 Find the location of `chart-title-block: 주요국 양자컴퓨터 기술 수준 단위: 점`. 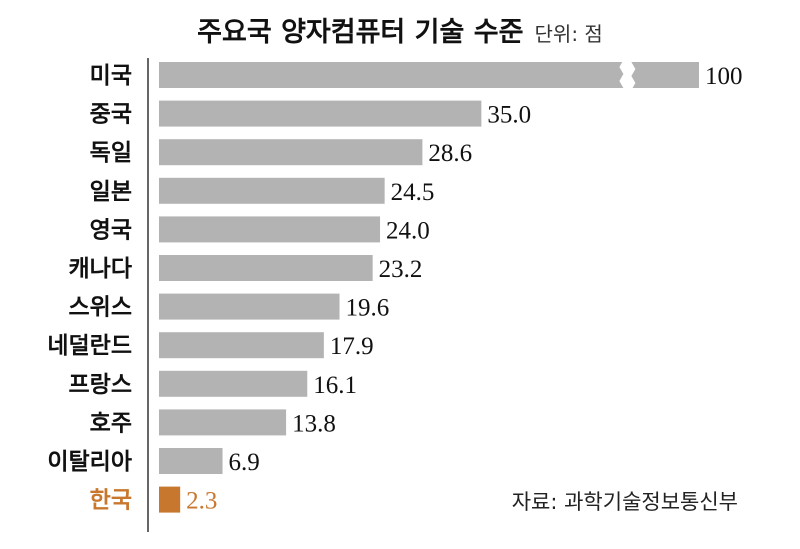

chart-title-block: 주요국 양자컴퓨터 기술 수준 단위: 점 is located at coordinates (400, 29).